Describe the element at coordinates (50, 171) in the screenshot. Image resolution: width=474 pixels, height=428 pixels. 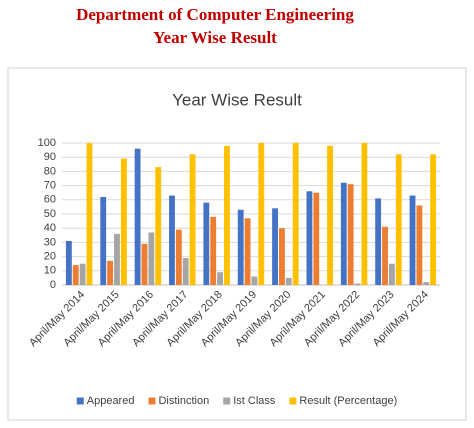
I see `y-tick-label: 80` at that location.